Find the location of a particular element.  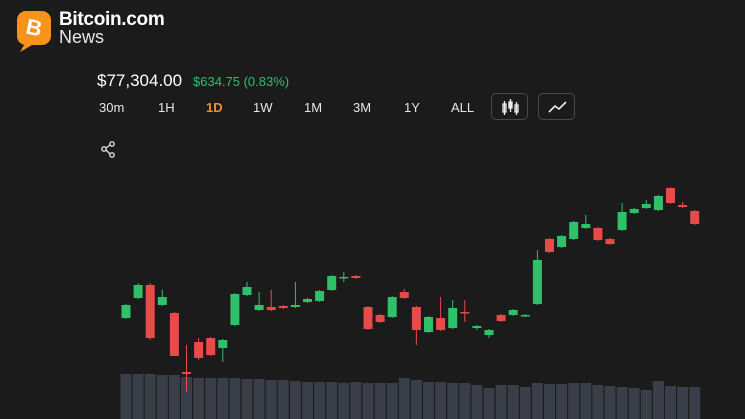

timeframe-button: 1H is located at coordinates (166, 107).